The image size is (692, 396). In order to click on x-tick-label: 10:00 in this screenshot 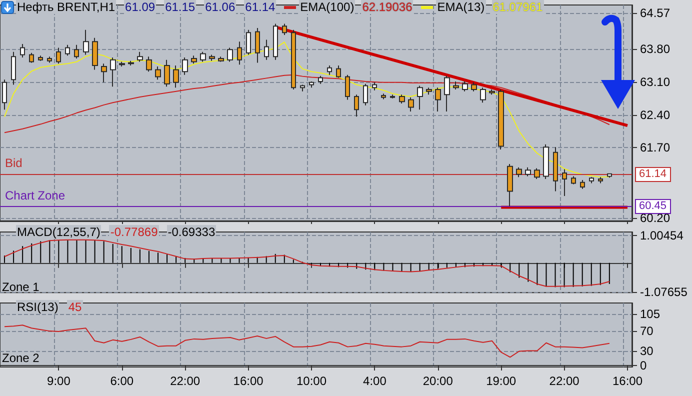, I will do `click(311, 381)`.